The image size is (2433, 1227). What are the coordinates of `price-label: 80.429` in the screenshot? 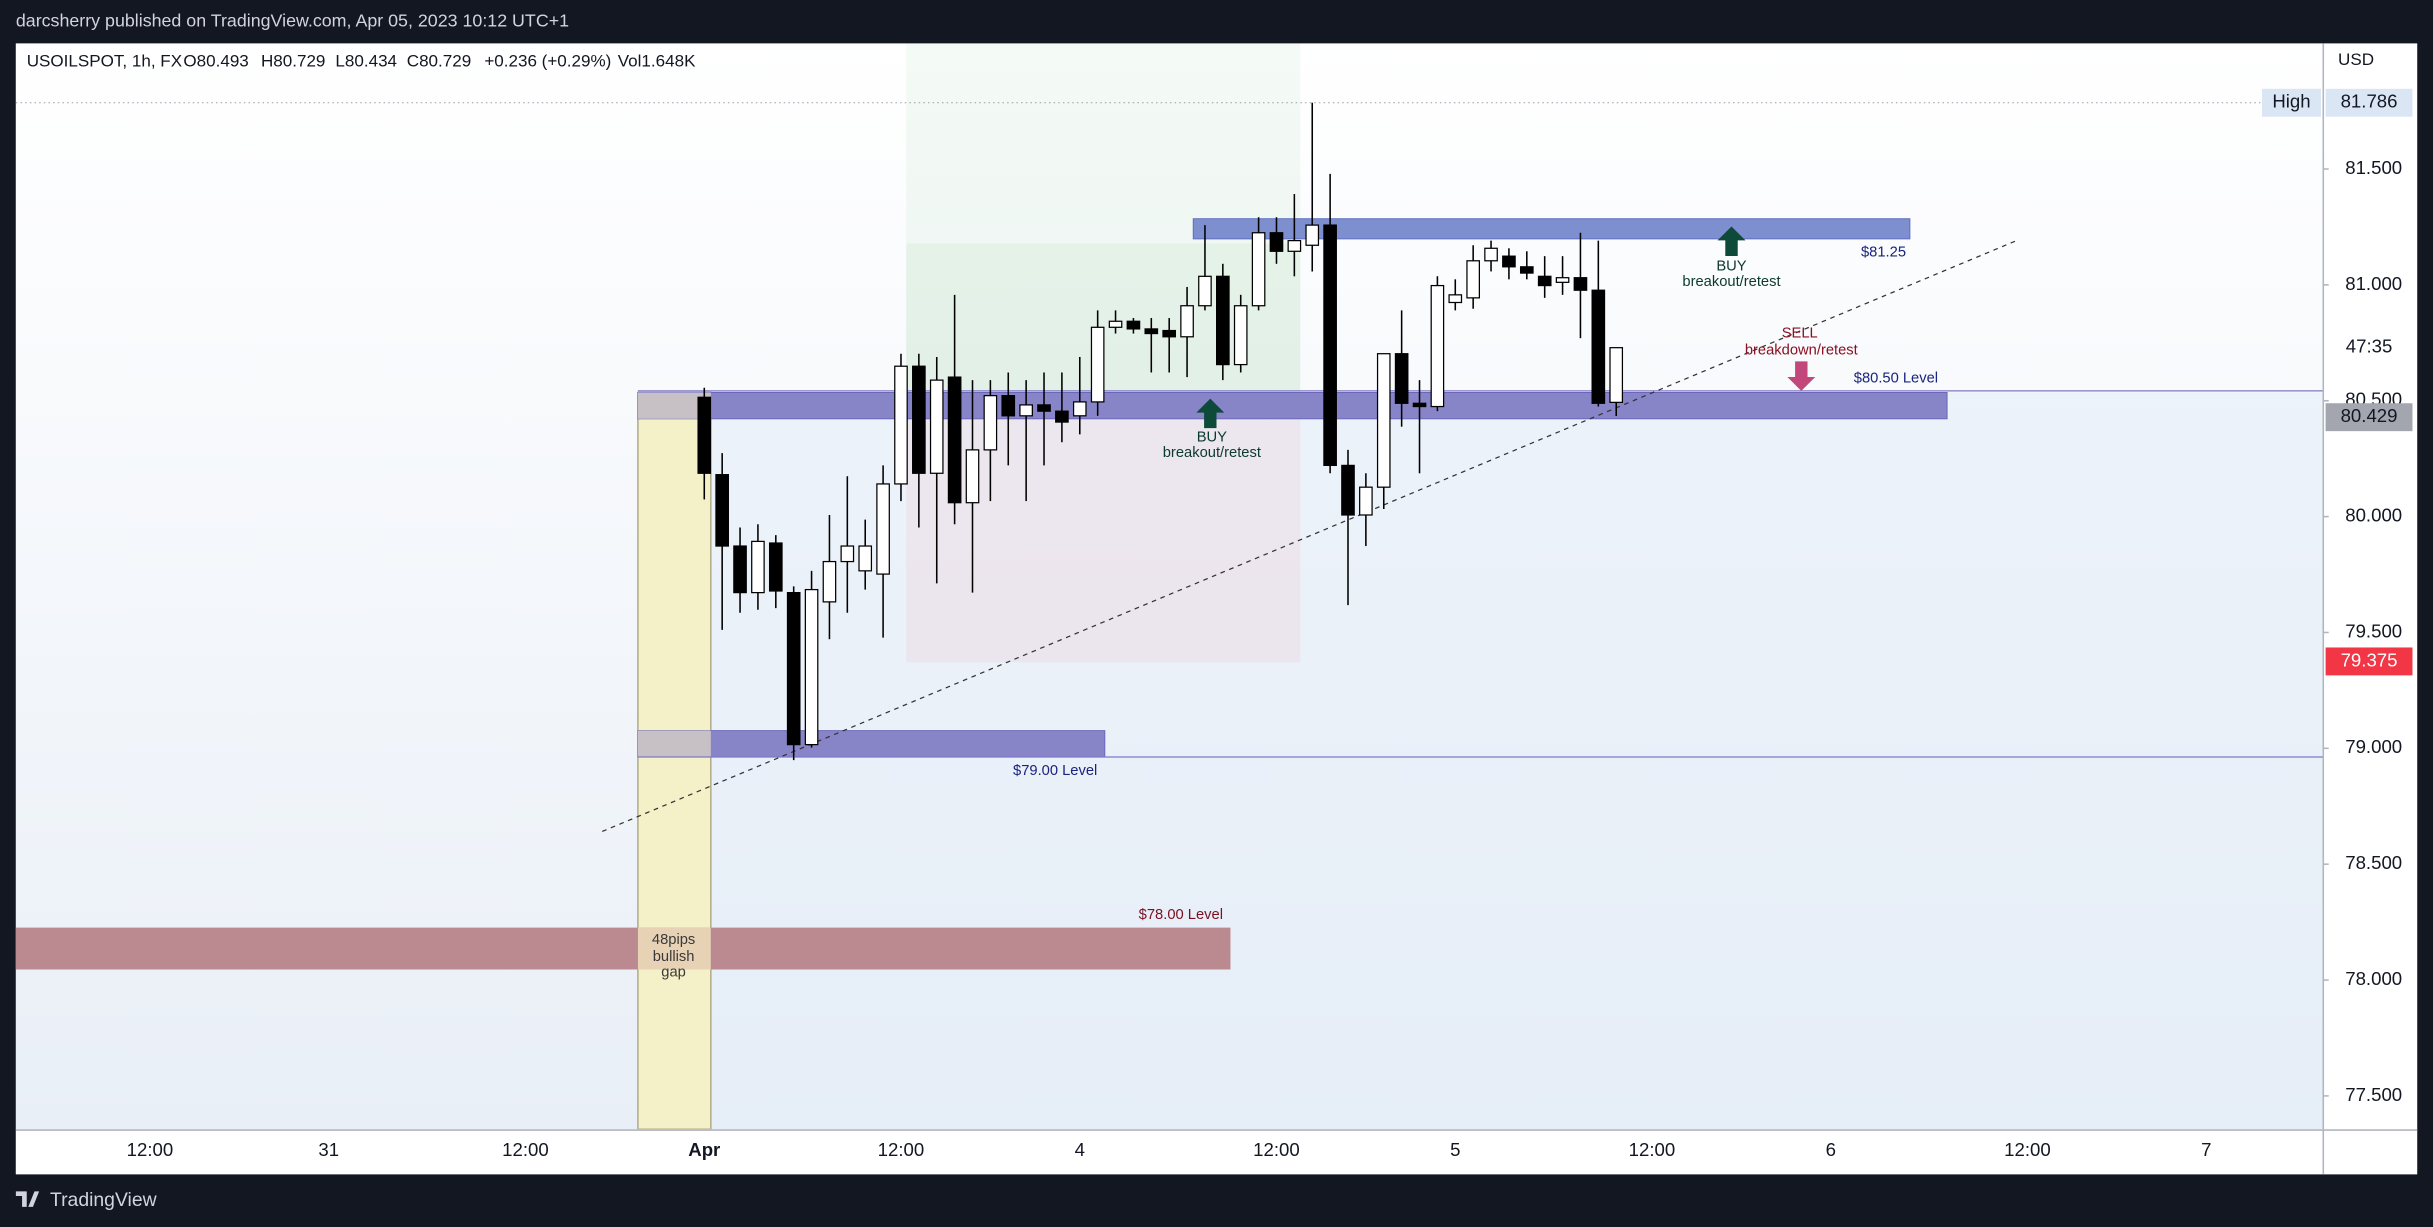 It's located at (2369, 415).